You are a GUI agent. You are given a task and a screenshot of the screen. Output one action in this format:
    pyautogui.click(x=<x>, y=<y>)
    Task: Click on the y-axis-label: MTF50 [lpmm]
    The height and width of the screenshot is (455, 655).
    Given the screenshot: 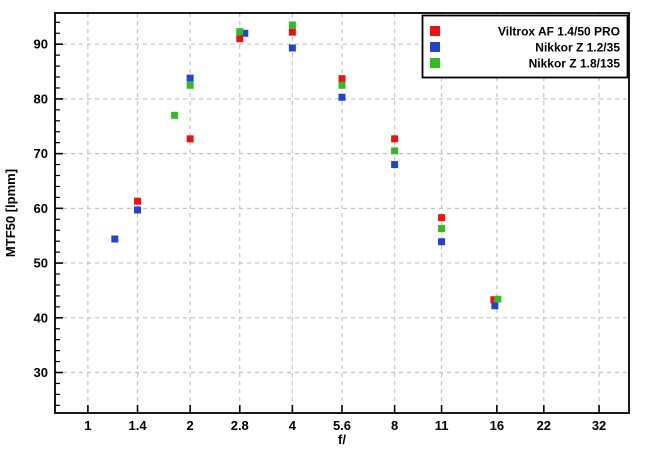 What is the action you would take?
    pyautogui.click(x=10, y=213)
    